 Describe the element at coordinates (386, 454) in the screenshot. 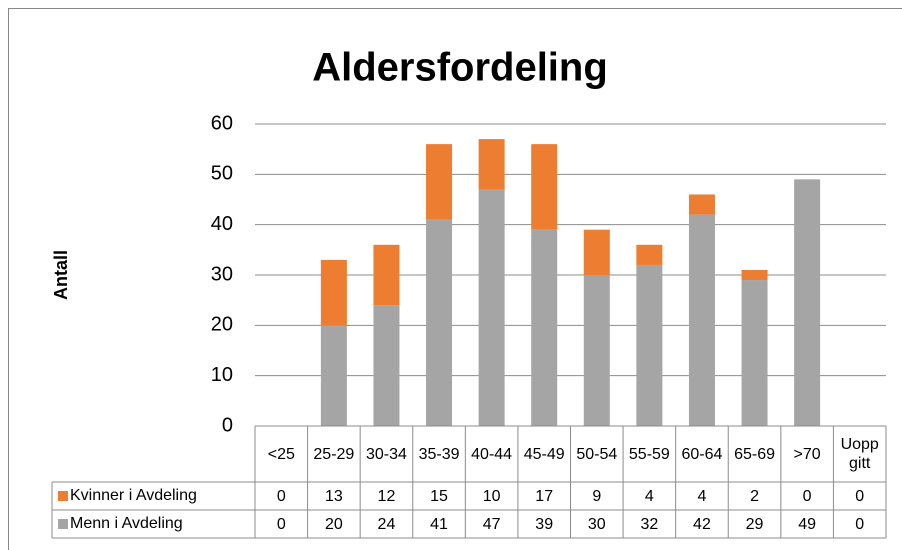

I see `x-tick-label: 30-34` at that location.